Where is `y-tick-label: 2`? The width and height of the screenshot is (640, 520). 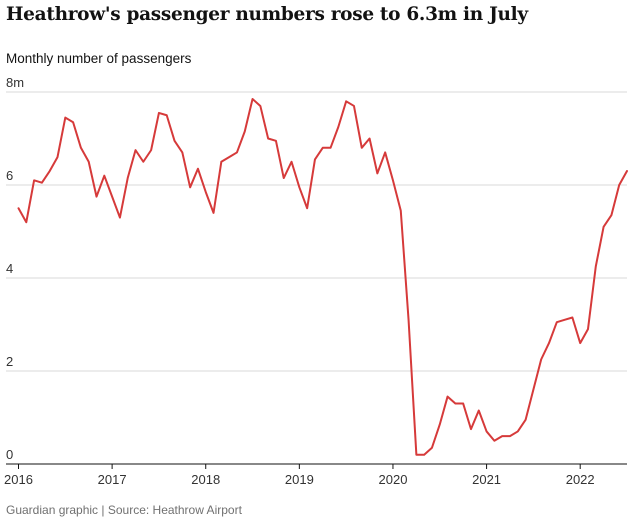
y-tick-label: 2 is located at coordinates (9, 361).